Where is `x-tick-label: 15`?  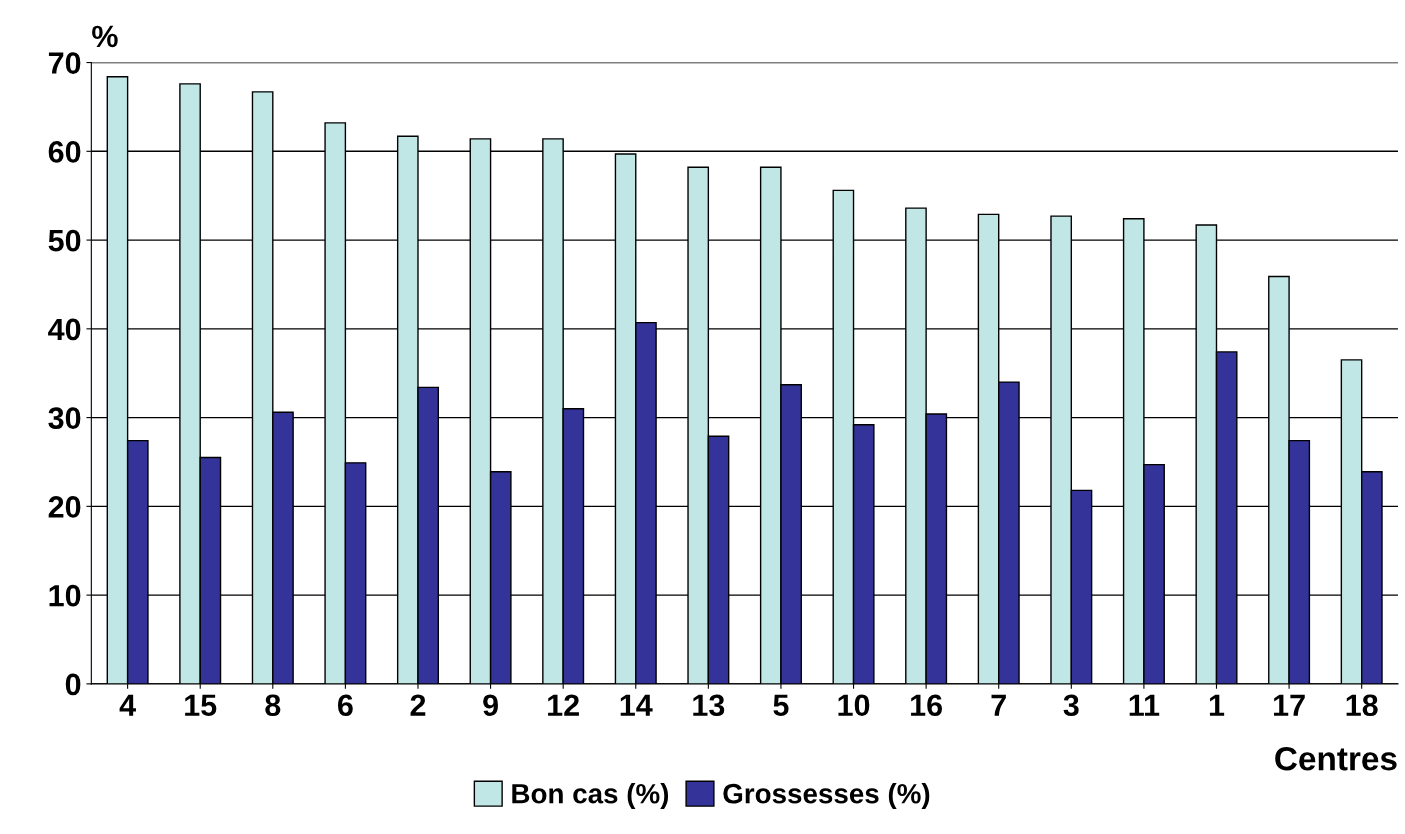
x-tick-label: 15 is located at coordinates (201, 705).